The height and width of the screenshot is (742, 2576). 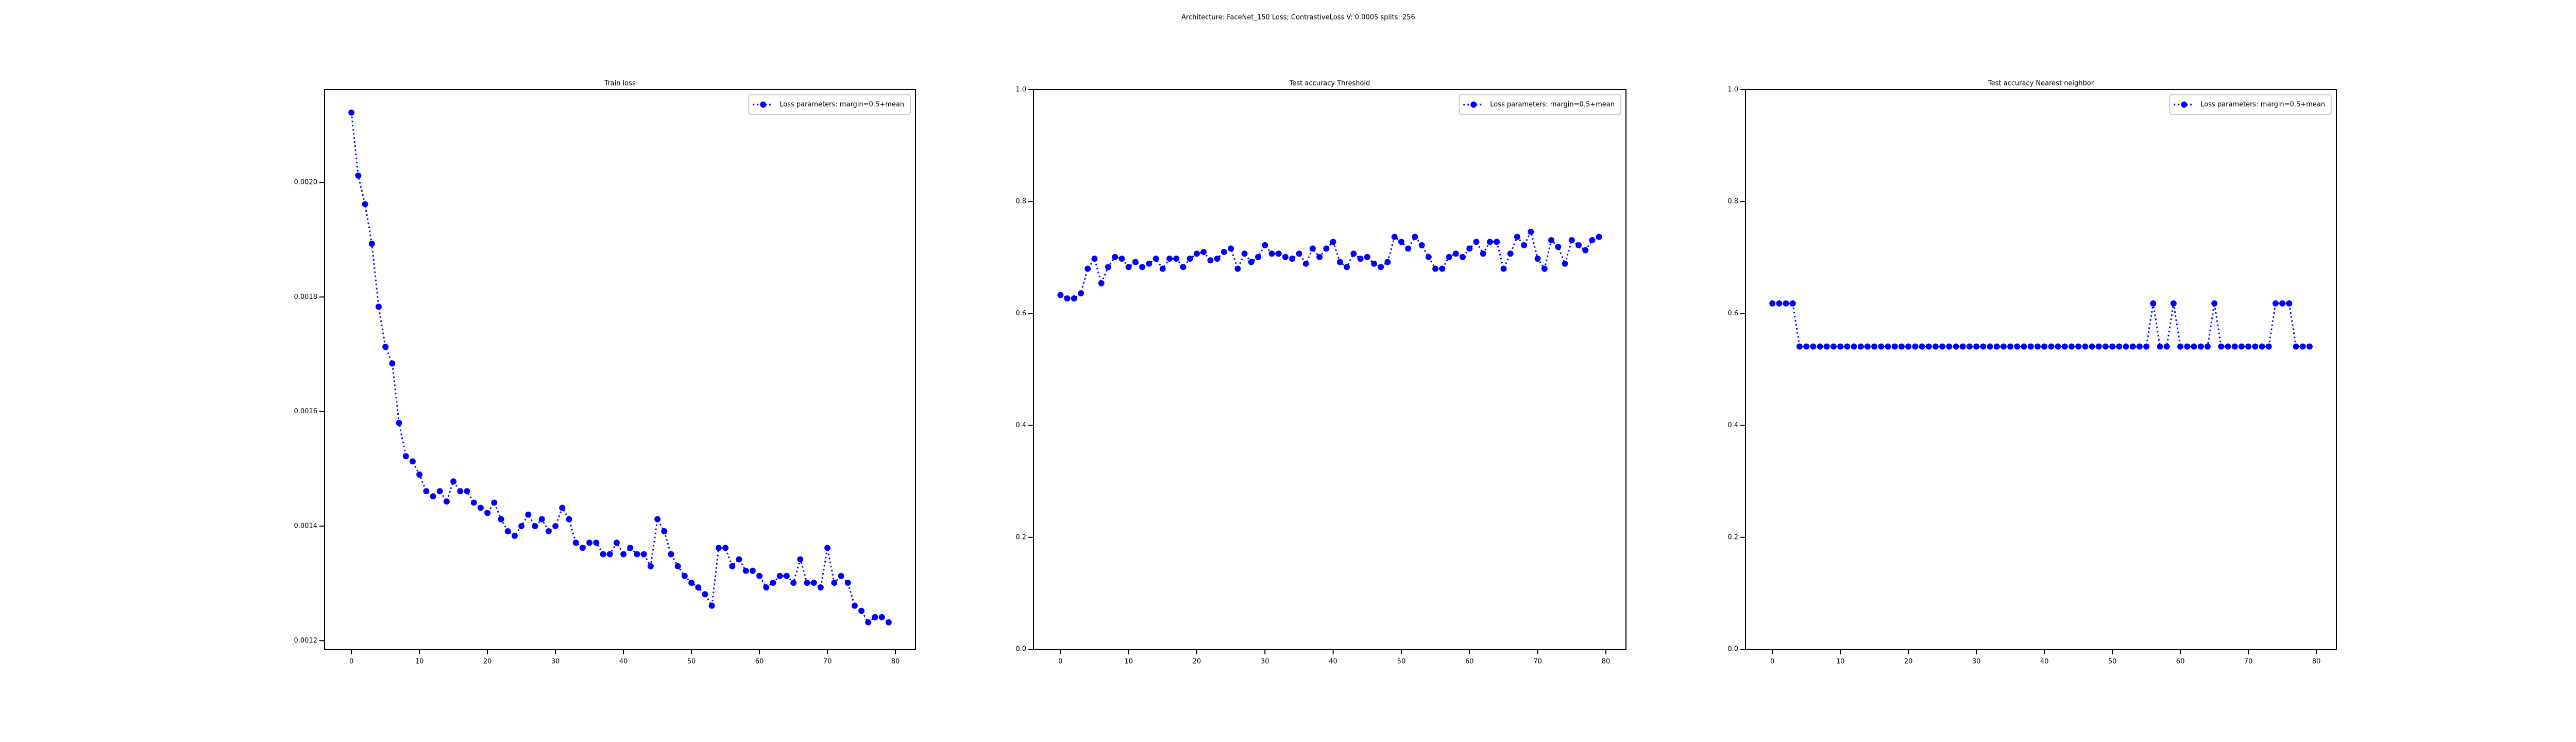 I want to click on axes-title: Train loss, so click(x=620, y=84).